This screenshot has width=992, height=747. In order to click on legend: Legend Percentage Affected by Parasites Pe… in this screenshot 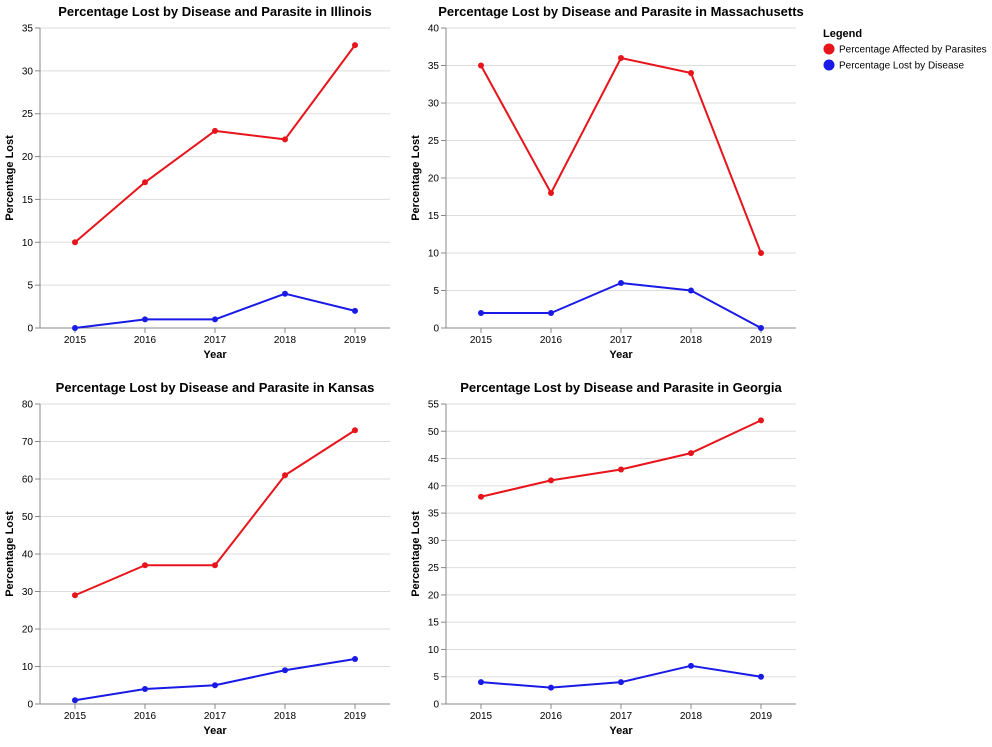, I will do `click(905, 50)`.